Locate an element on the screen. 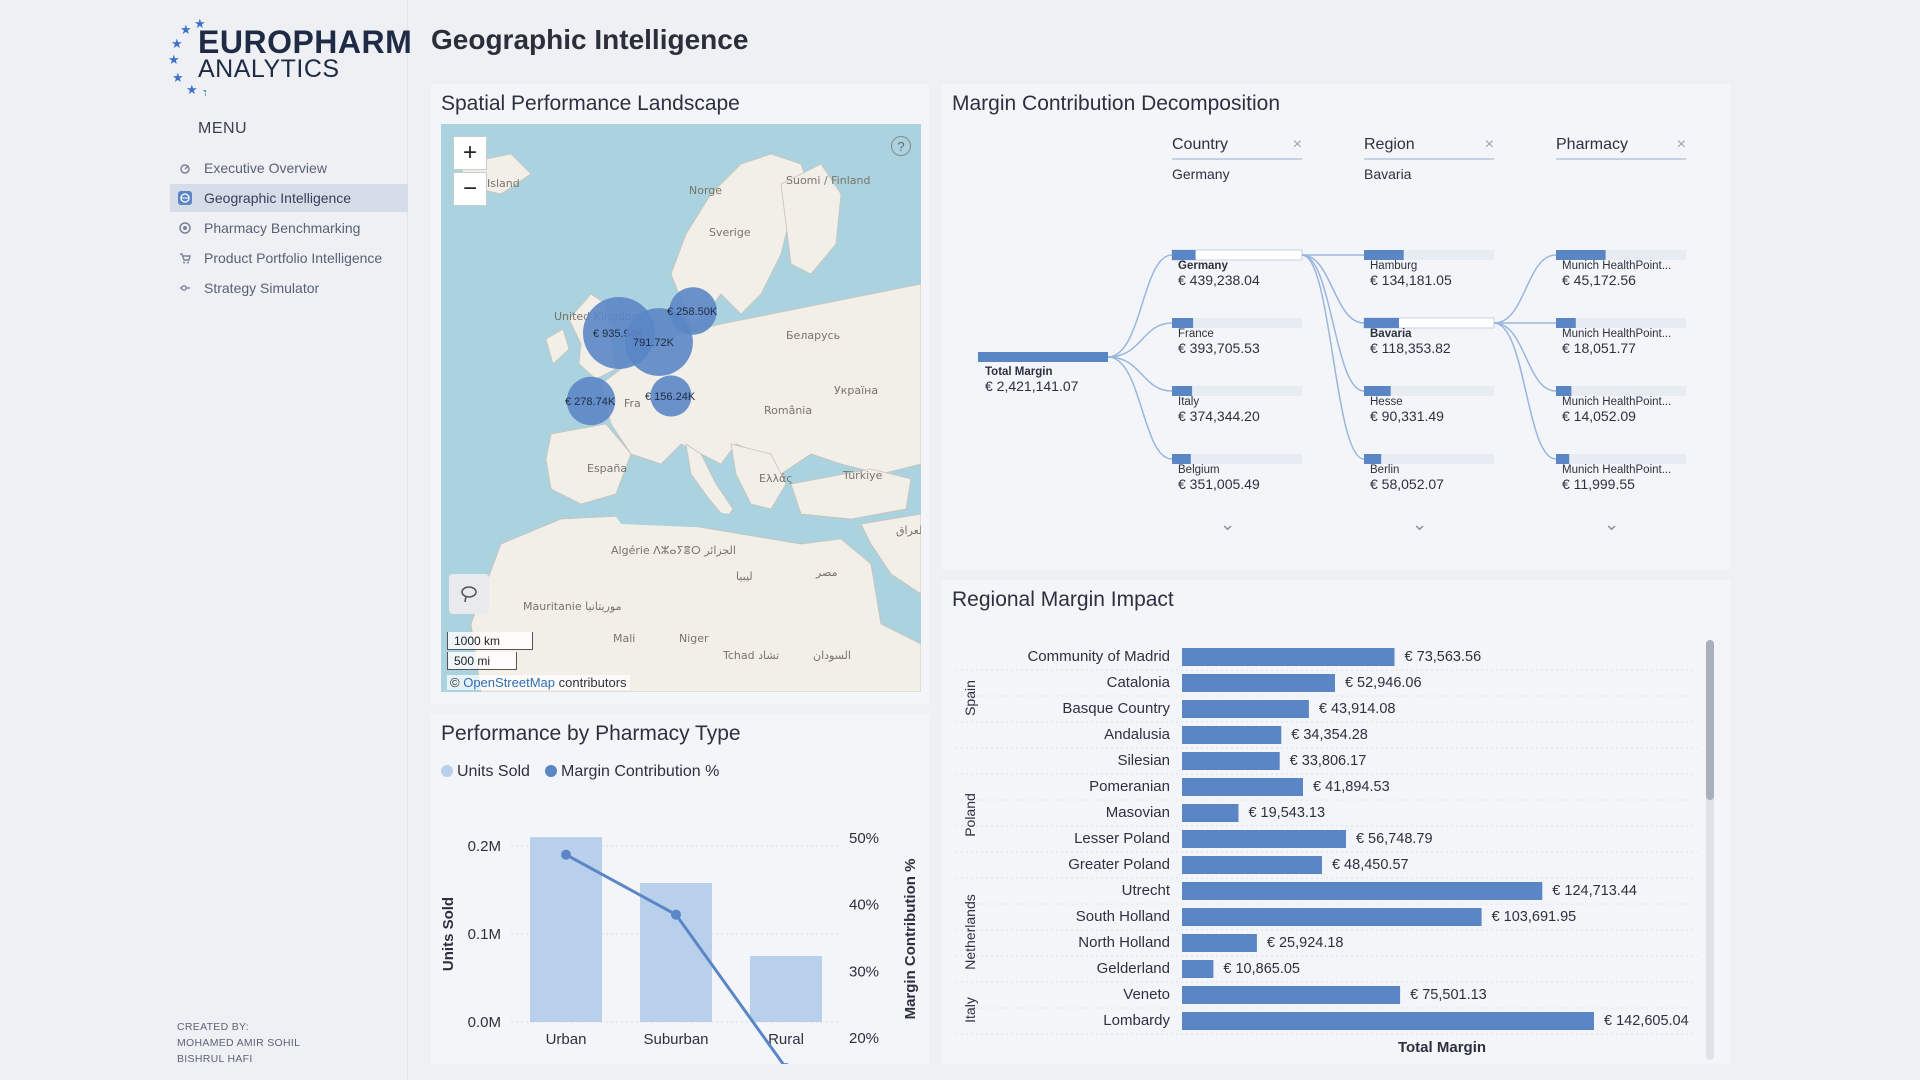  scroll-thumb is located at coordinates (1710, 720).